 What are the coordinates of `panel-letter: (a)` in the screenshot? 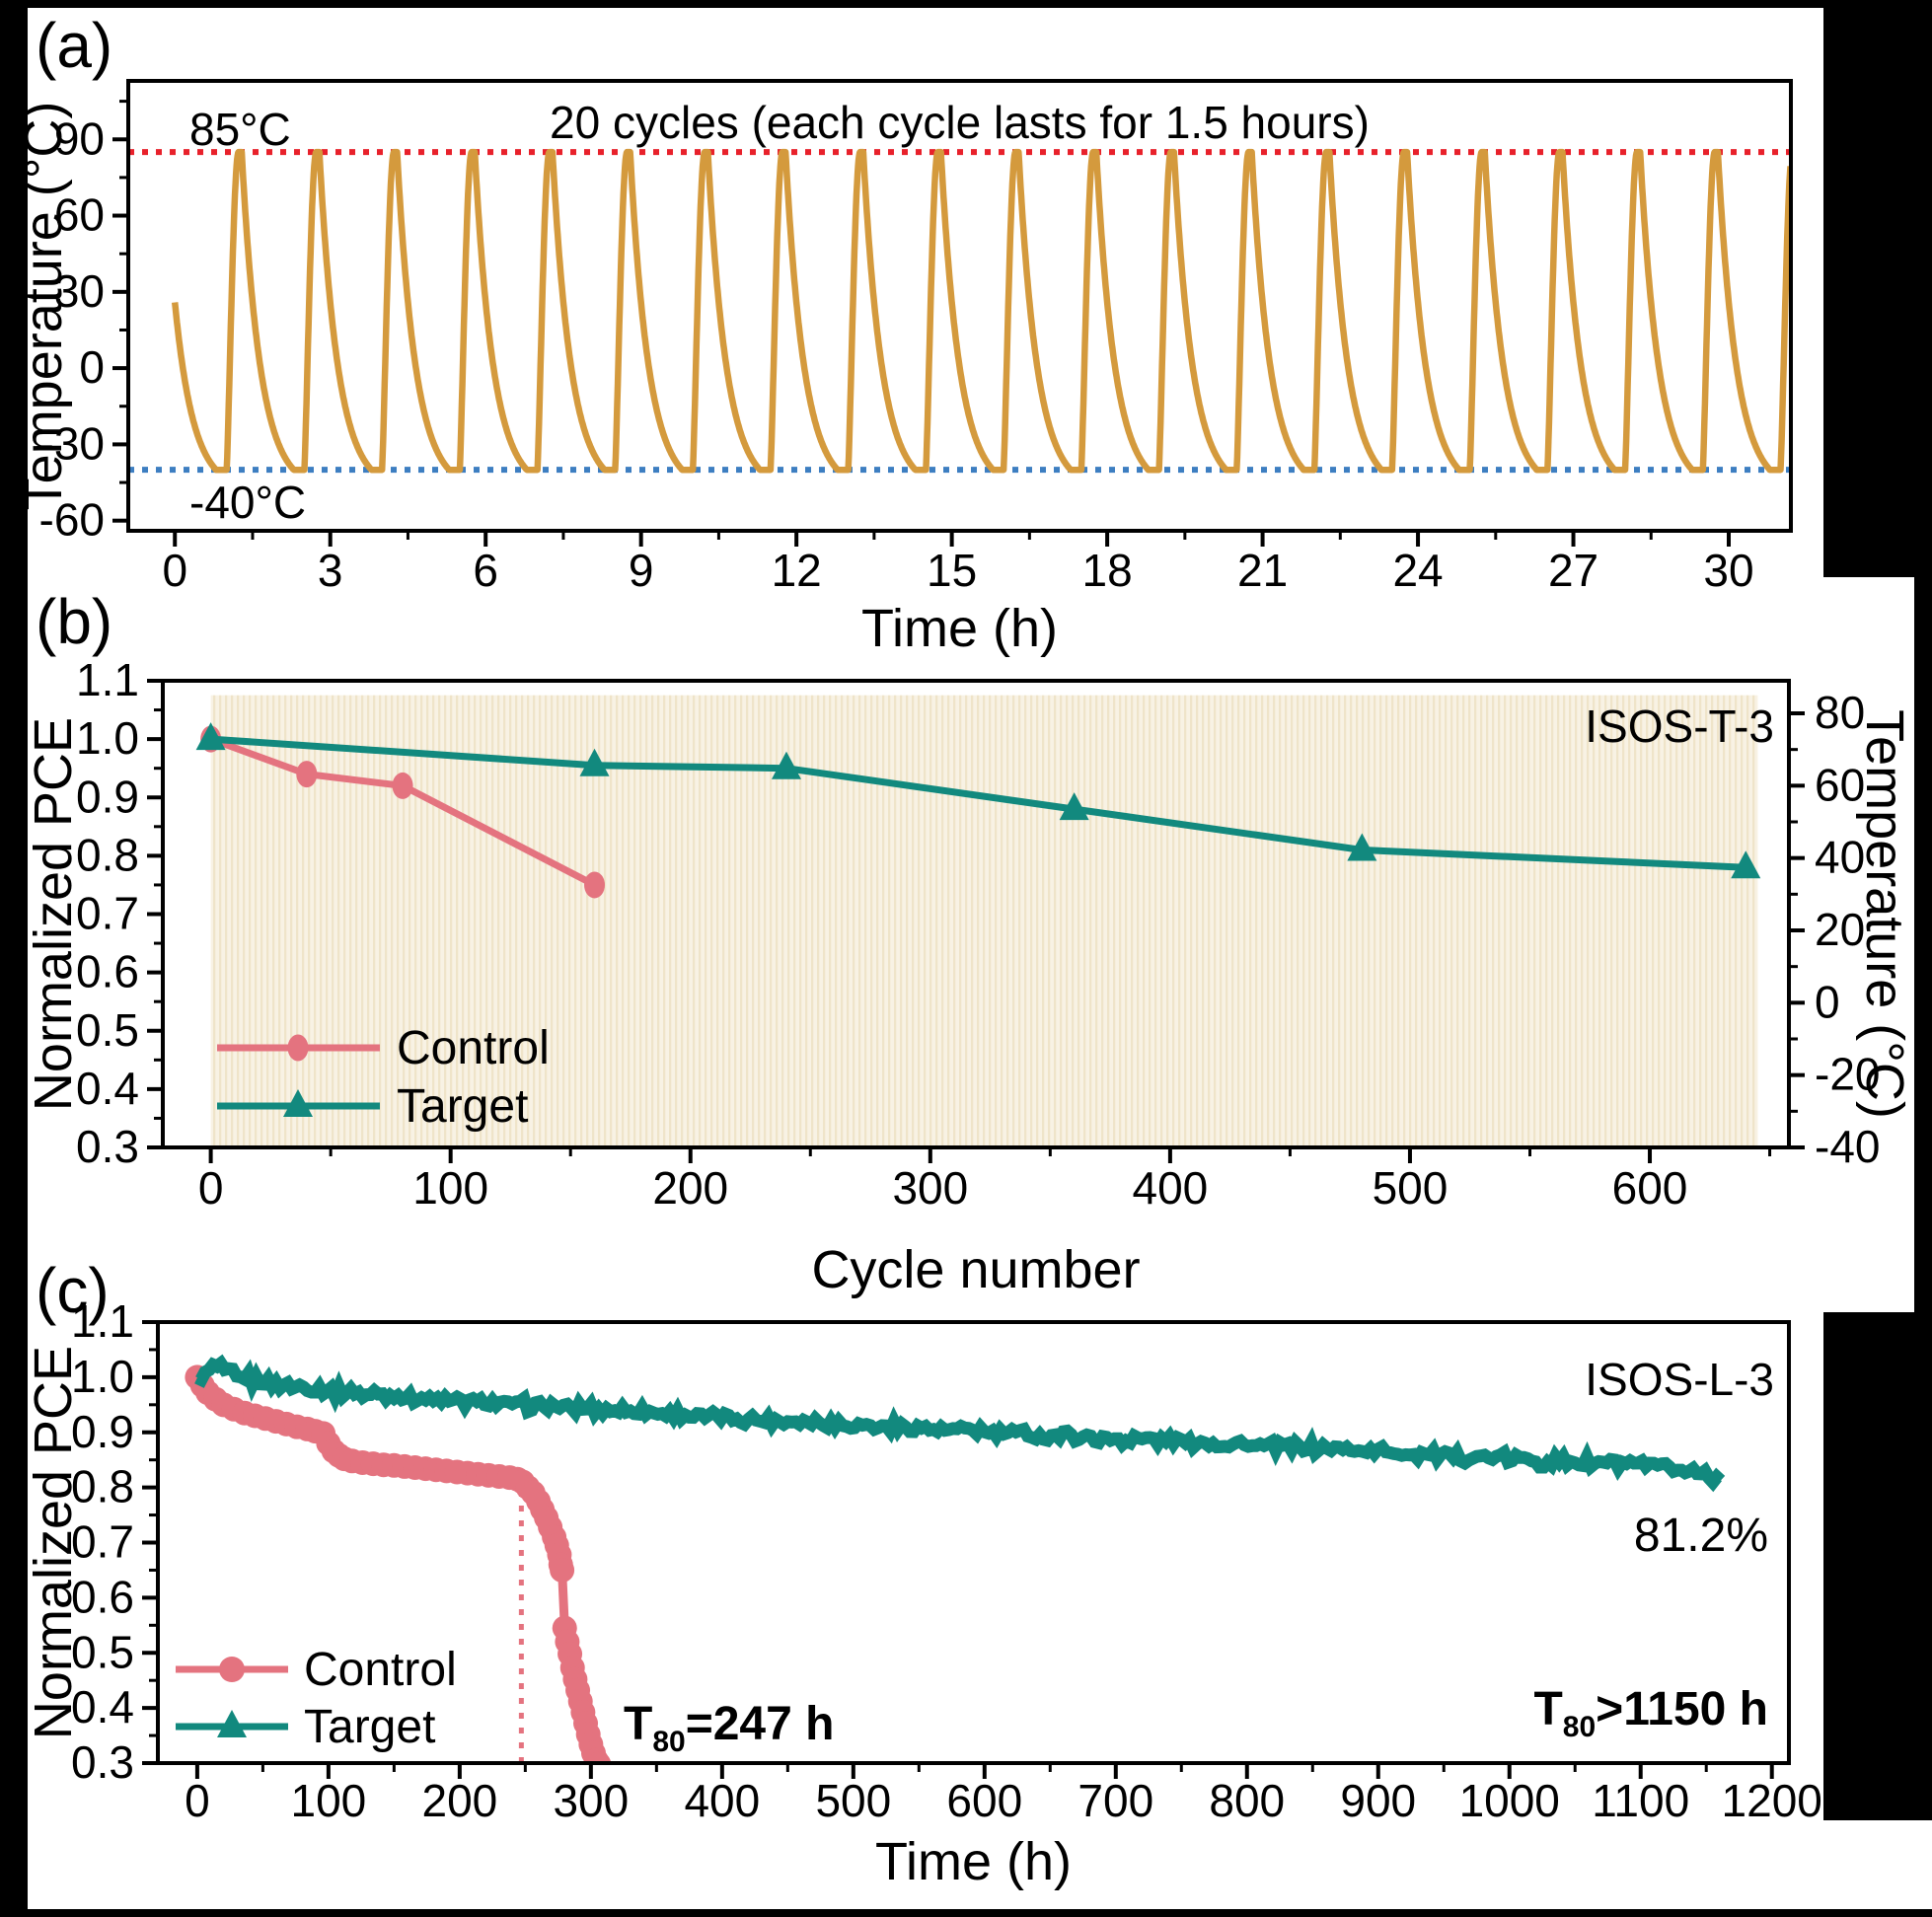 It's located at (74, 45).